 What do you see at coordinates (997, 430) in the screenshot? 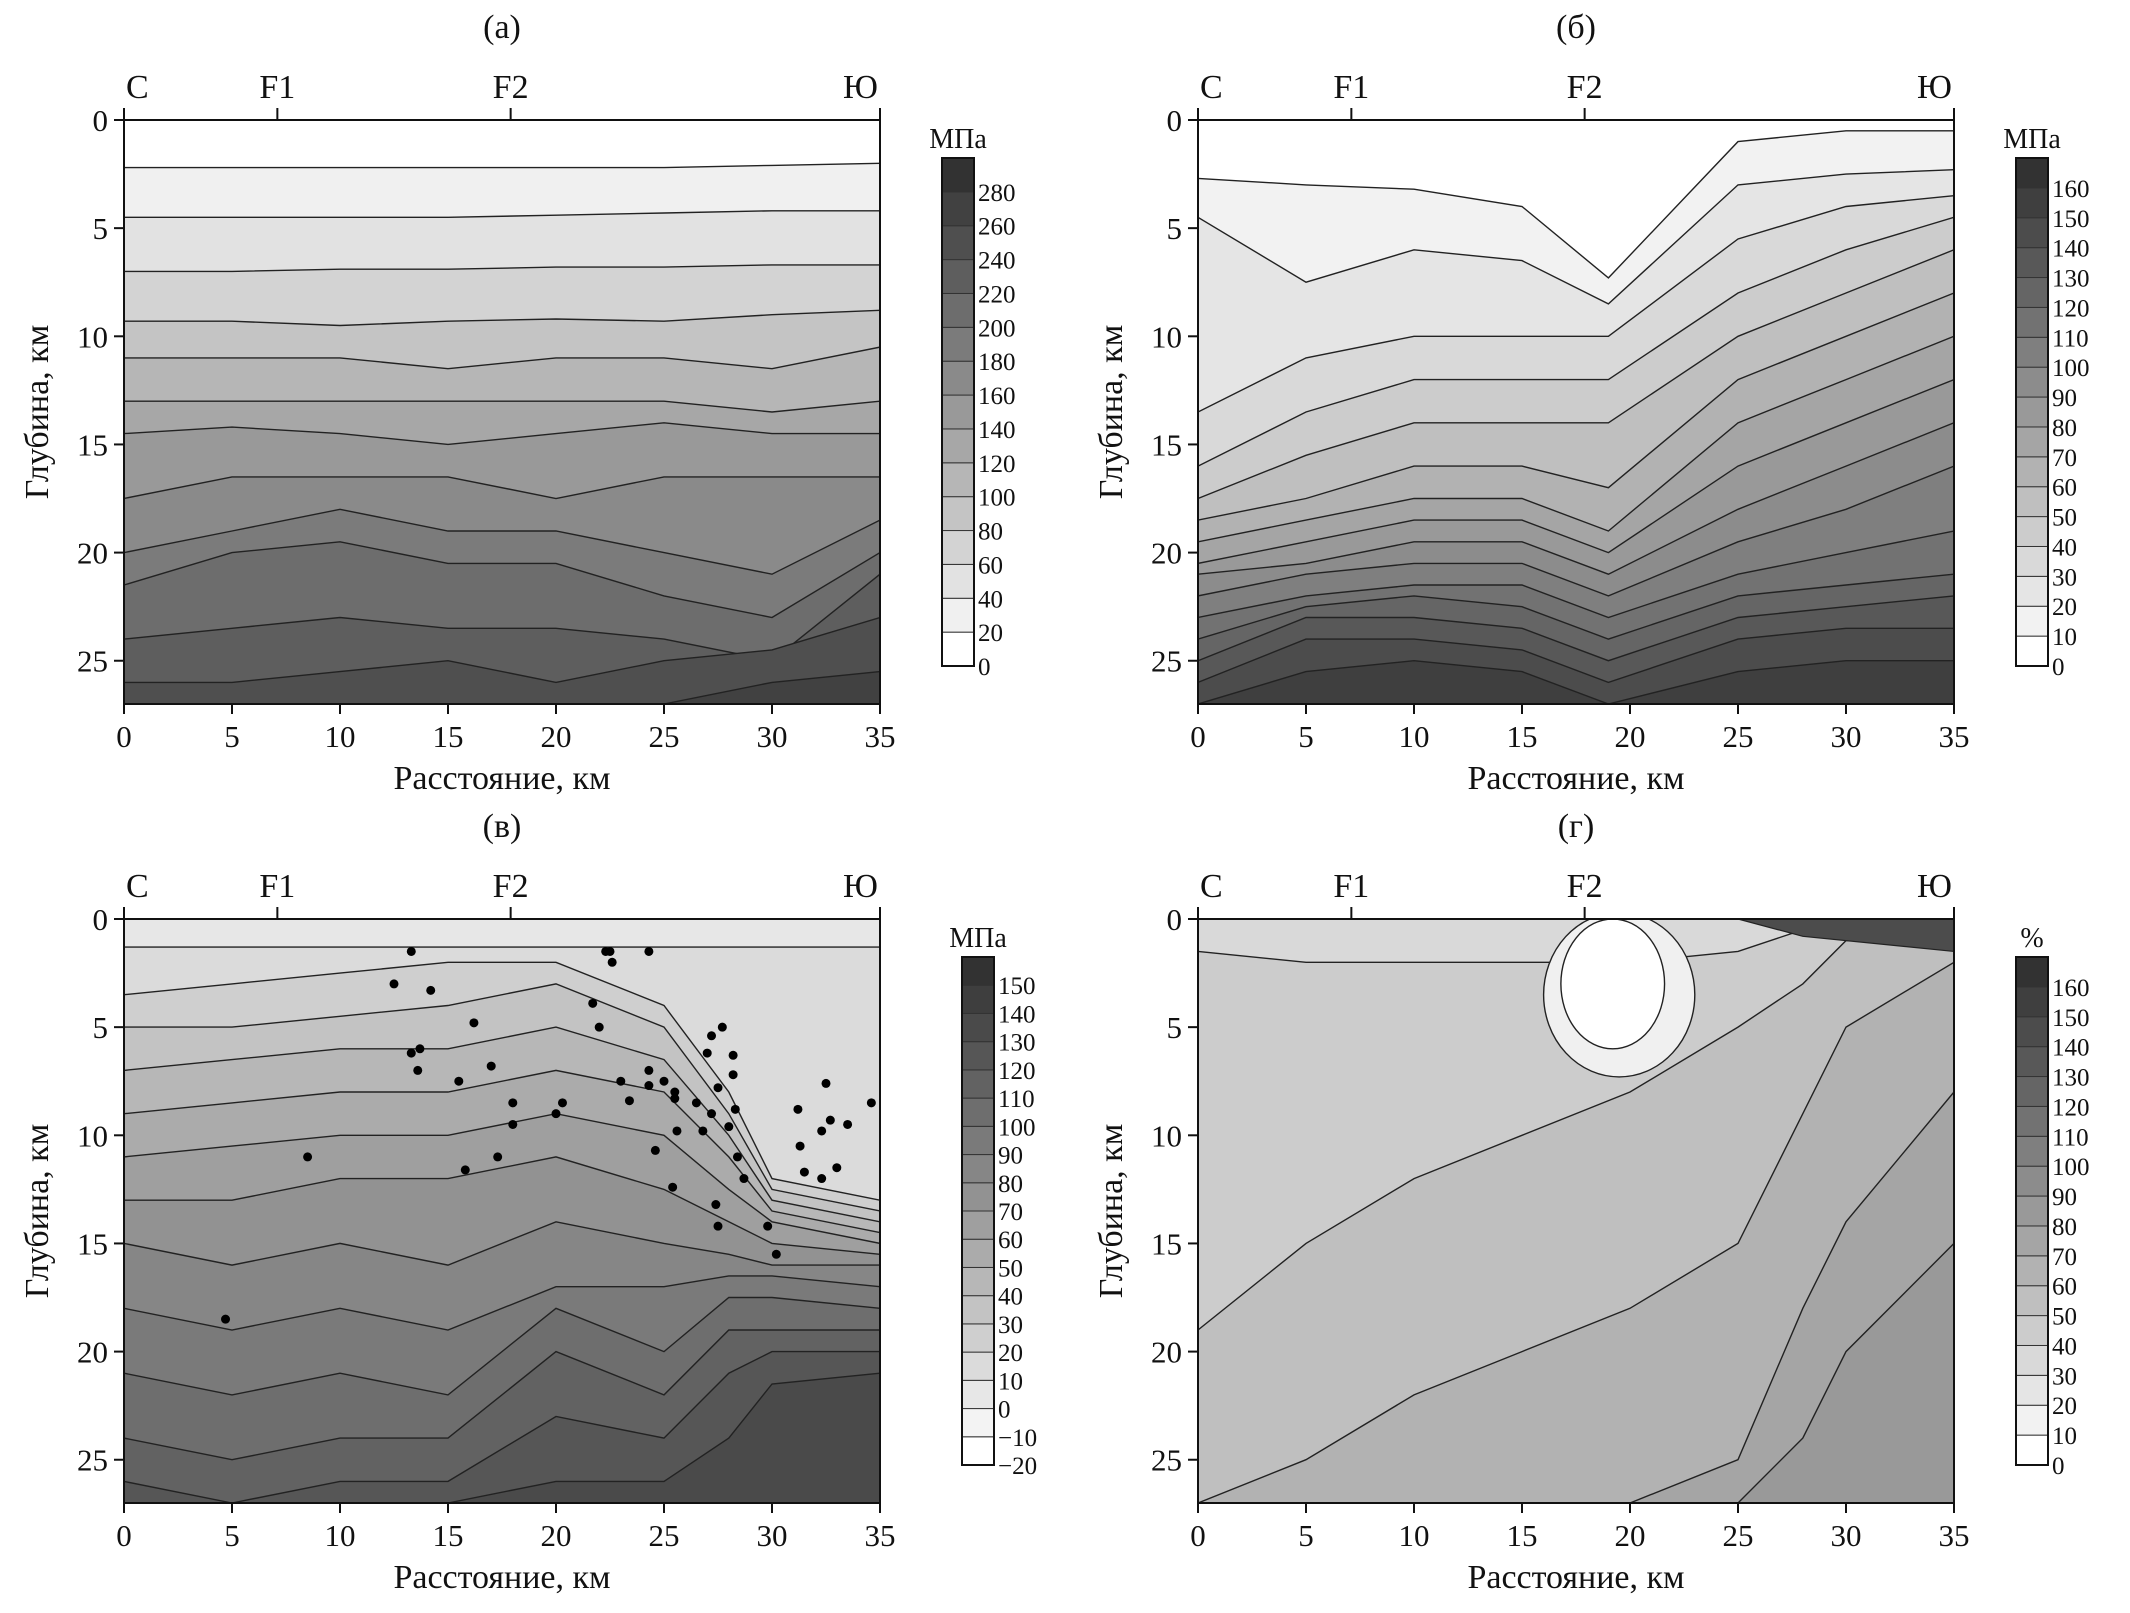
I see `colorbar-label: 140` at bounding box center [997, 430].